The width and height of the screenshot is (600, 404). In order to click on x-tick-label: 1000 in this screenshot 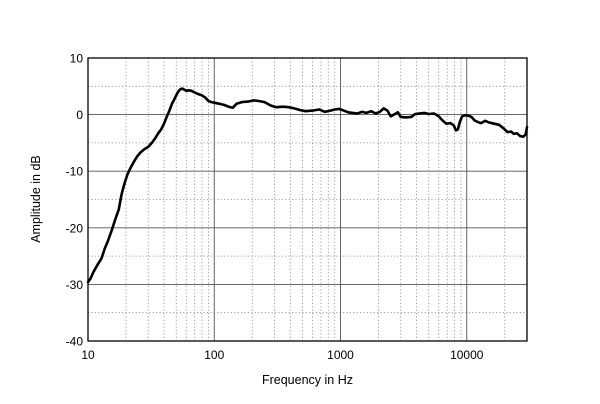, I will do `click(340, 355)`.